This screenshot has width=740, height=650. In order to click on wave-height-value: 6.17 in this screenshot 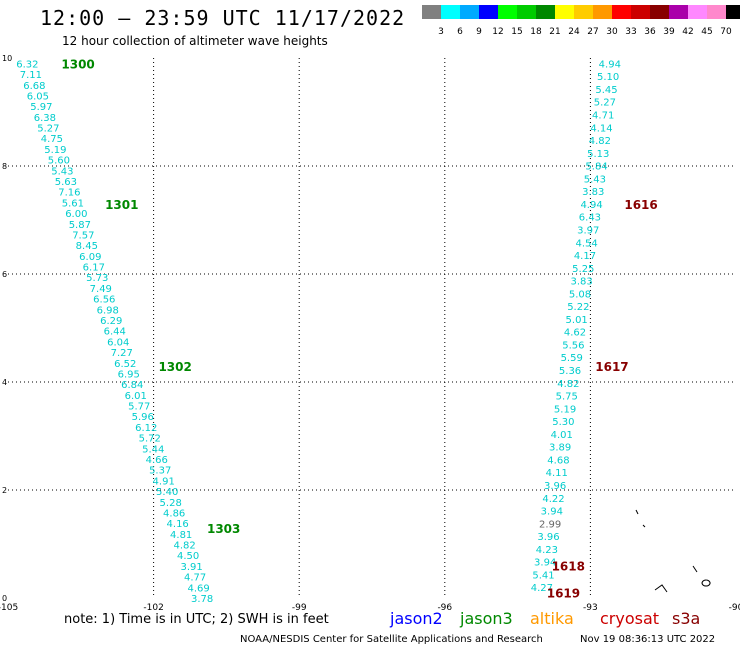, I will do `click(94, 268)`.